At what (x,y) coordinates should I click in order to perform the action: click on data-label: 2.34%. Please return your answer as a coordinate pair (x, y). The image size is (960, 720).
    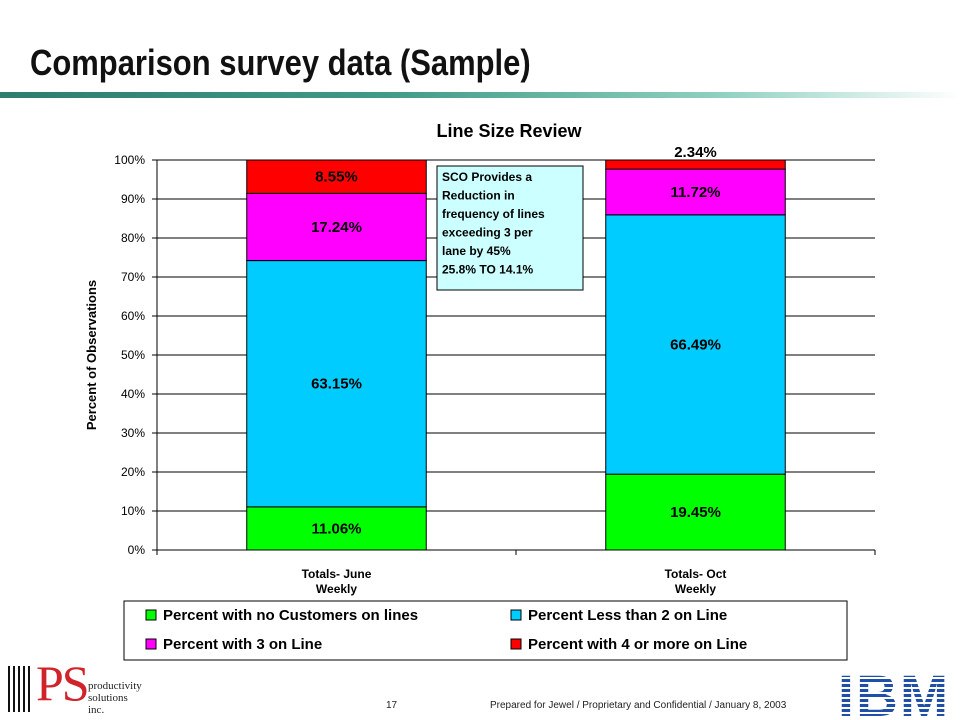
    Looking at the image, I should click on (695, 152).